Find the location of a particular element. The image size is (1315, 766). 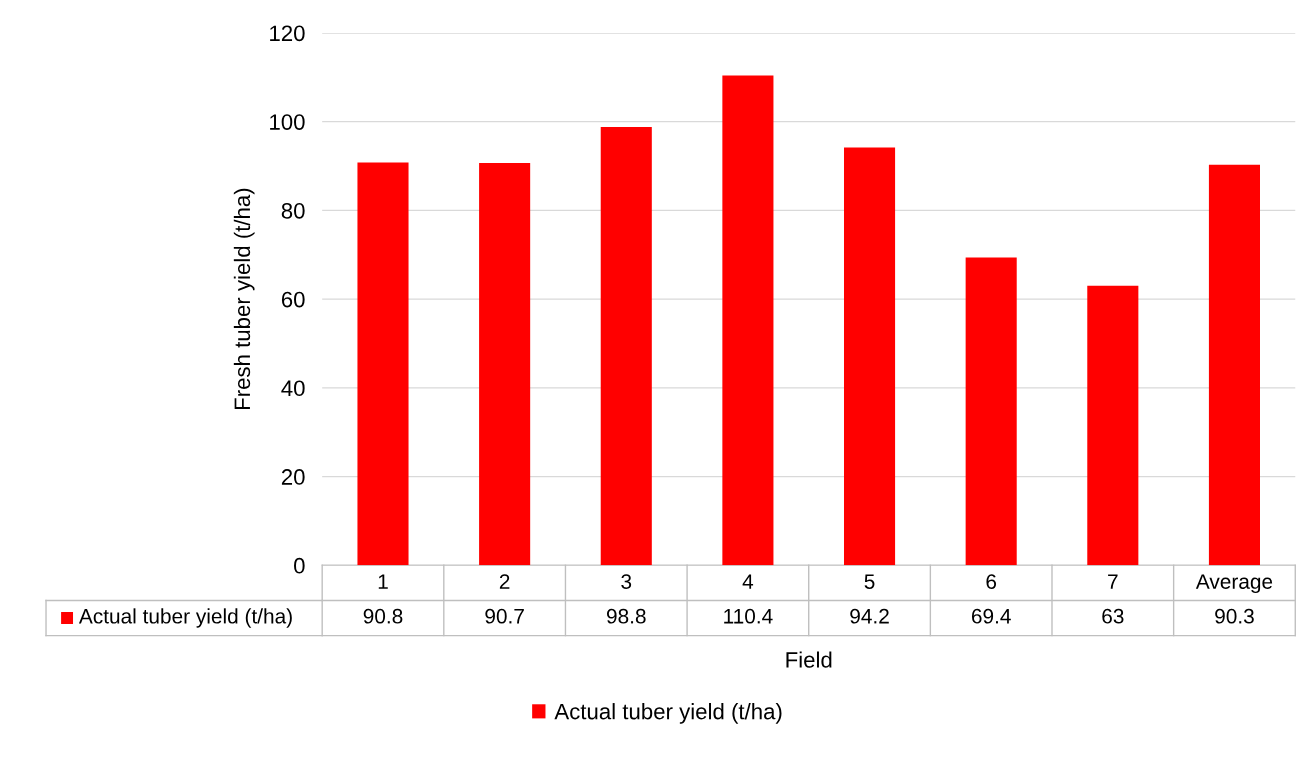

data-label: 63 is located at coordinates (1113, 616).